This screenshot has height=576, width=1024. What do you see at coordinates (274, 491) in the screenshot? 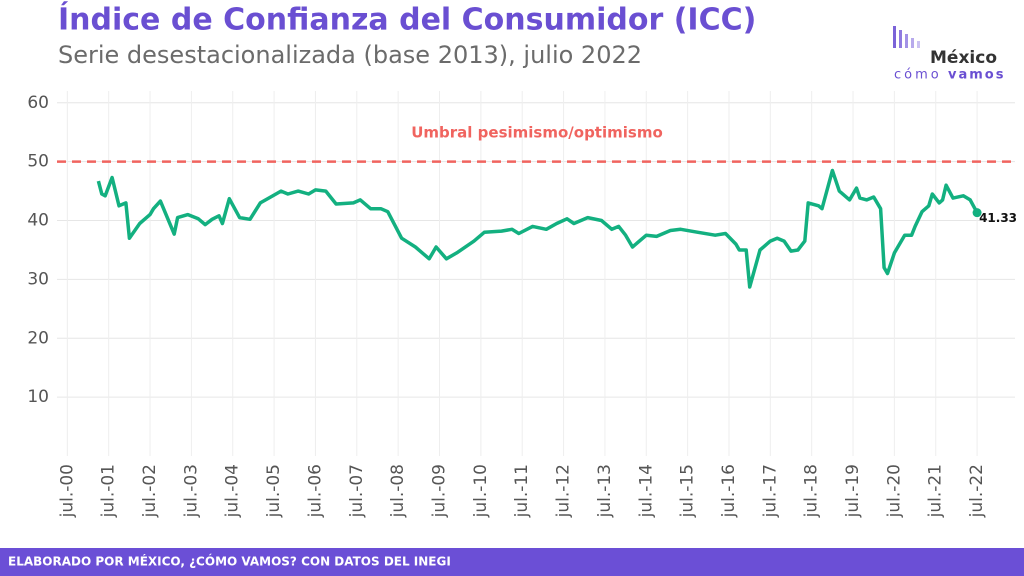
I see `x-tick-label: jul.-05` at bounding box center [274, 491].